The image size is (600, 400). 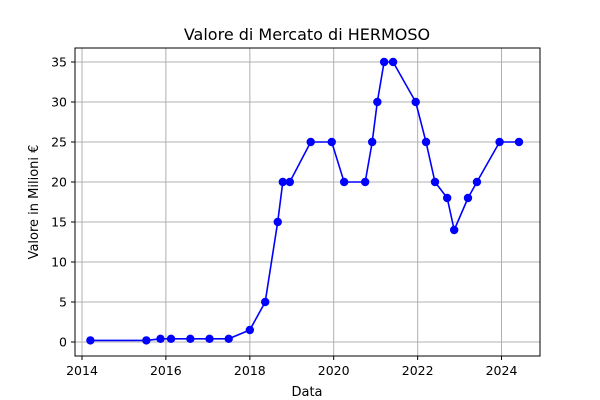 What do you see at coordinates (418, 370) in the screenshot?
I see `x-tick-label: 2022` at bounding box center [418, 370].